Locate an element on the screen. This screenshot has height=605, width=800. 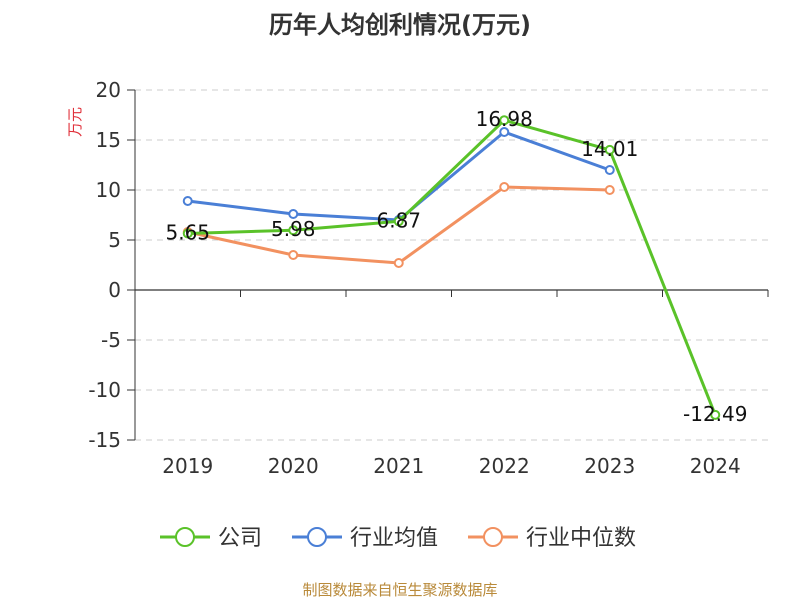
legend: 公司 行业均值 行业中位数 is located at coordinates (398, 538).